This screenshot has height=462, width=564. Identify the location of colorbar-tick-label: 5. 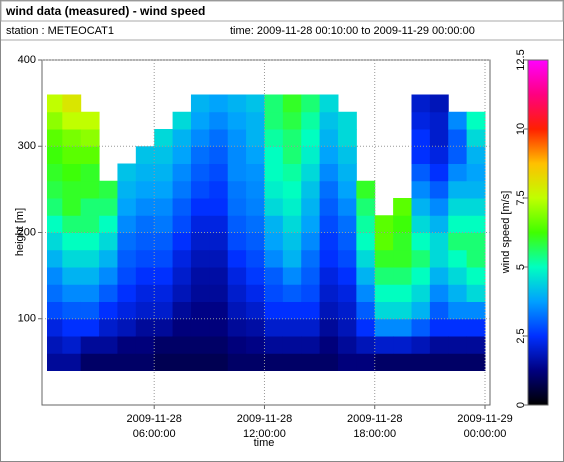
(521, 267).